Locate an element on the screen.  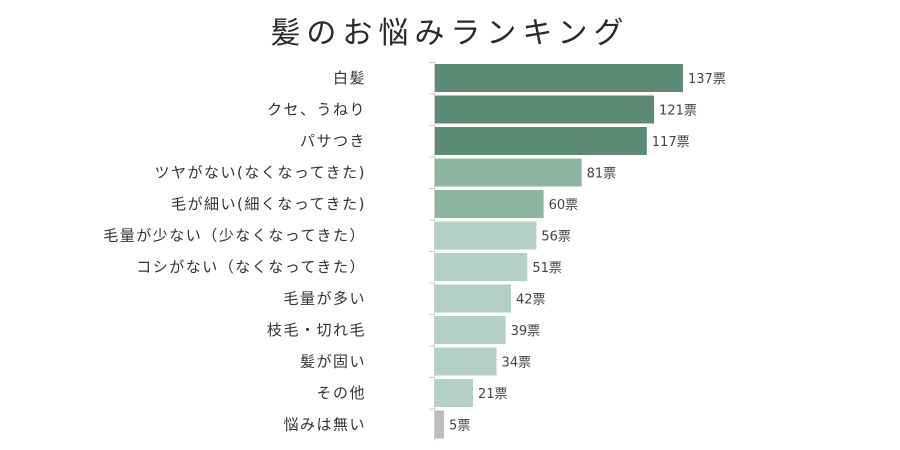
chart-title: 髪のお悩みランキング is located at coordinates (450, 33).